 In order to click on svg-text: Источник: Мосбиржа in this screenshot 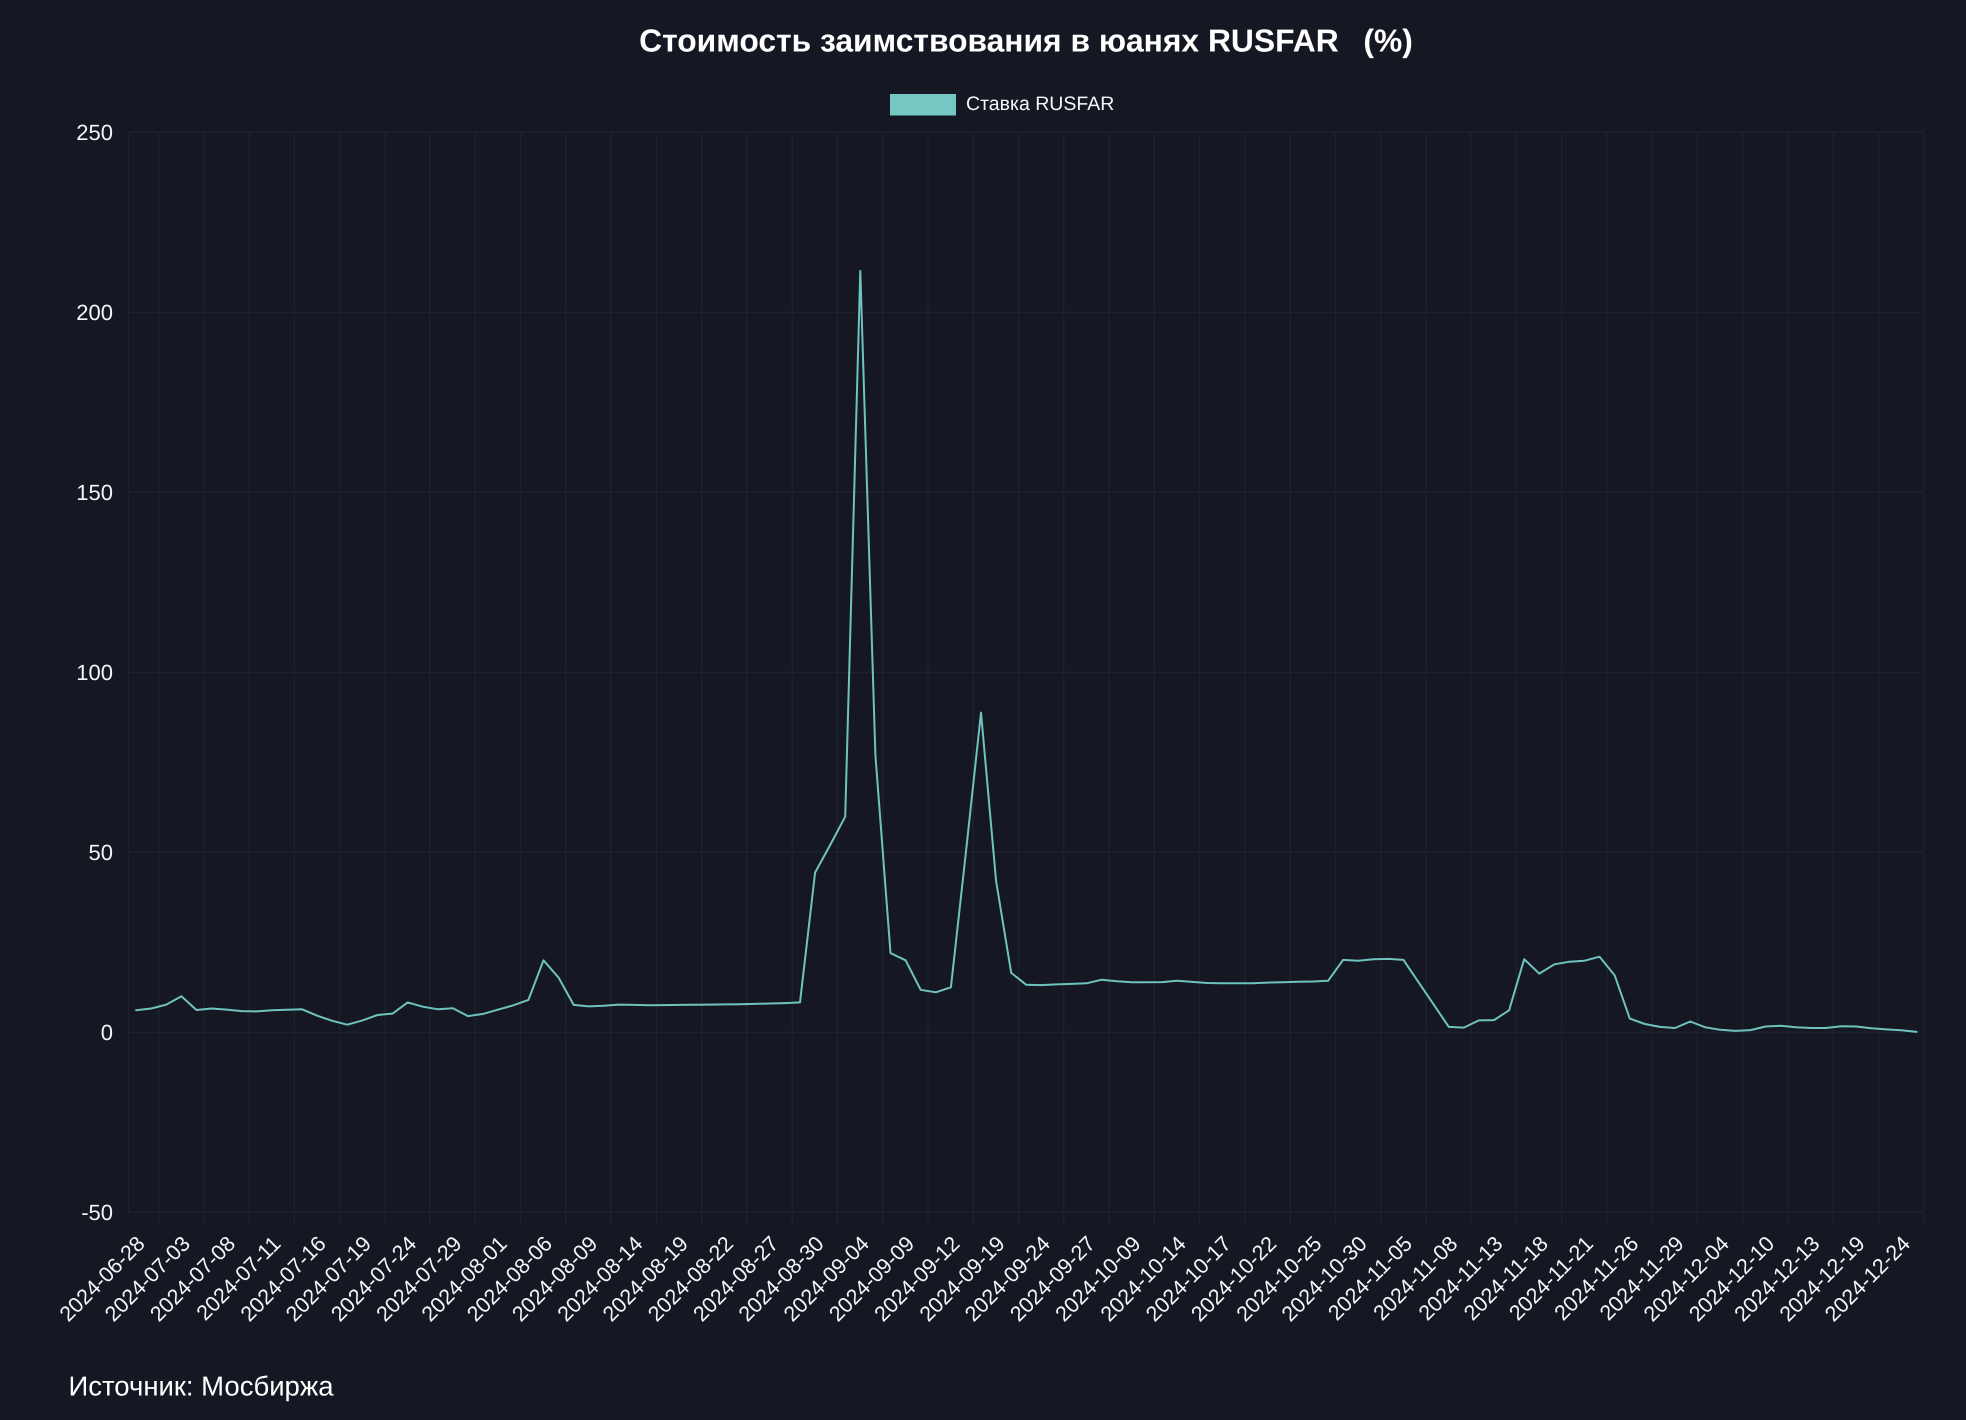, I will do `click(202, 1386)`.